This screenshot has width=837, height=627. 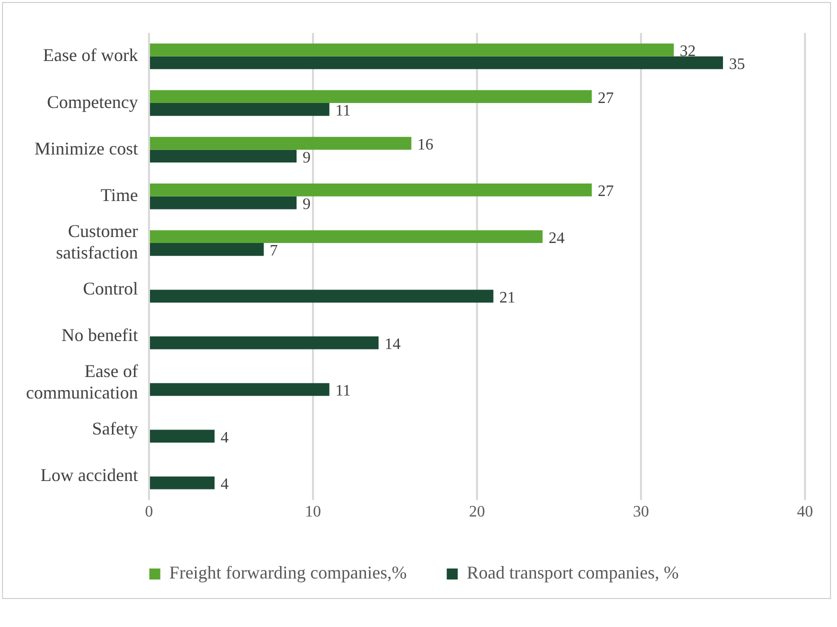 What do you see at coordinates (148, 512) in the screenshot?
I see `x-tick-label: 0` at bounding box center [148, 512].